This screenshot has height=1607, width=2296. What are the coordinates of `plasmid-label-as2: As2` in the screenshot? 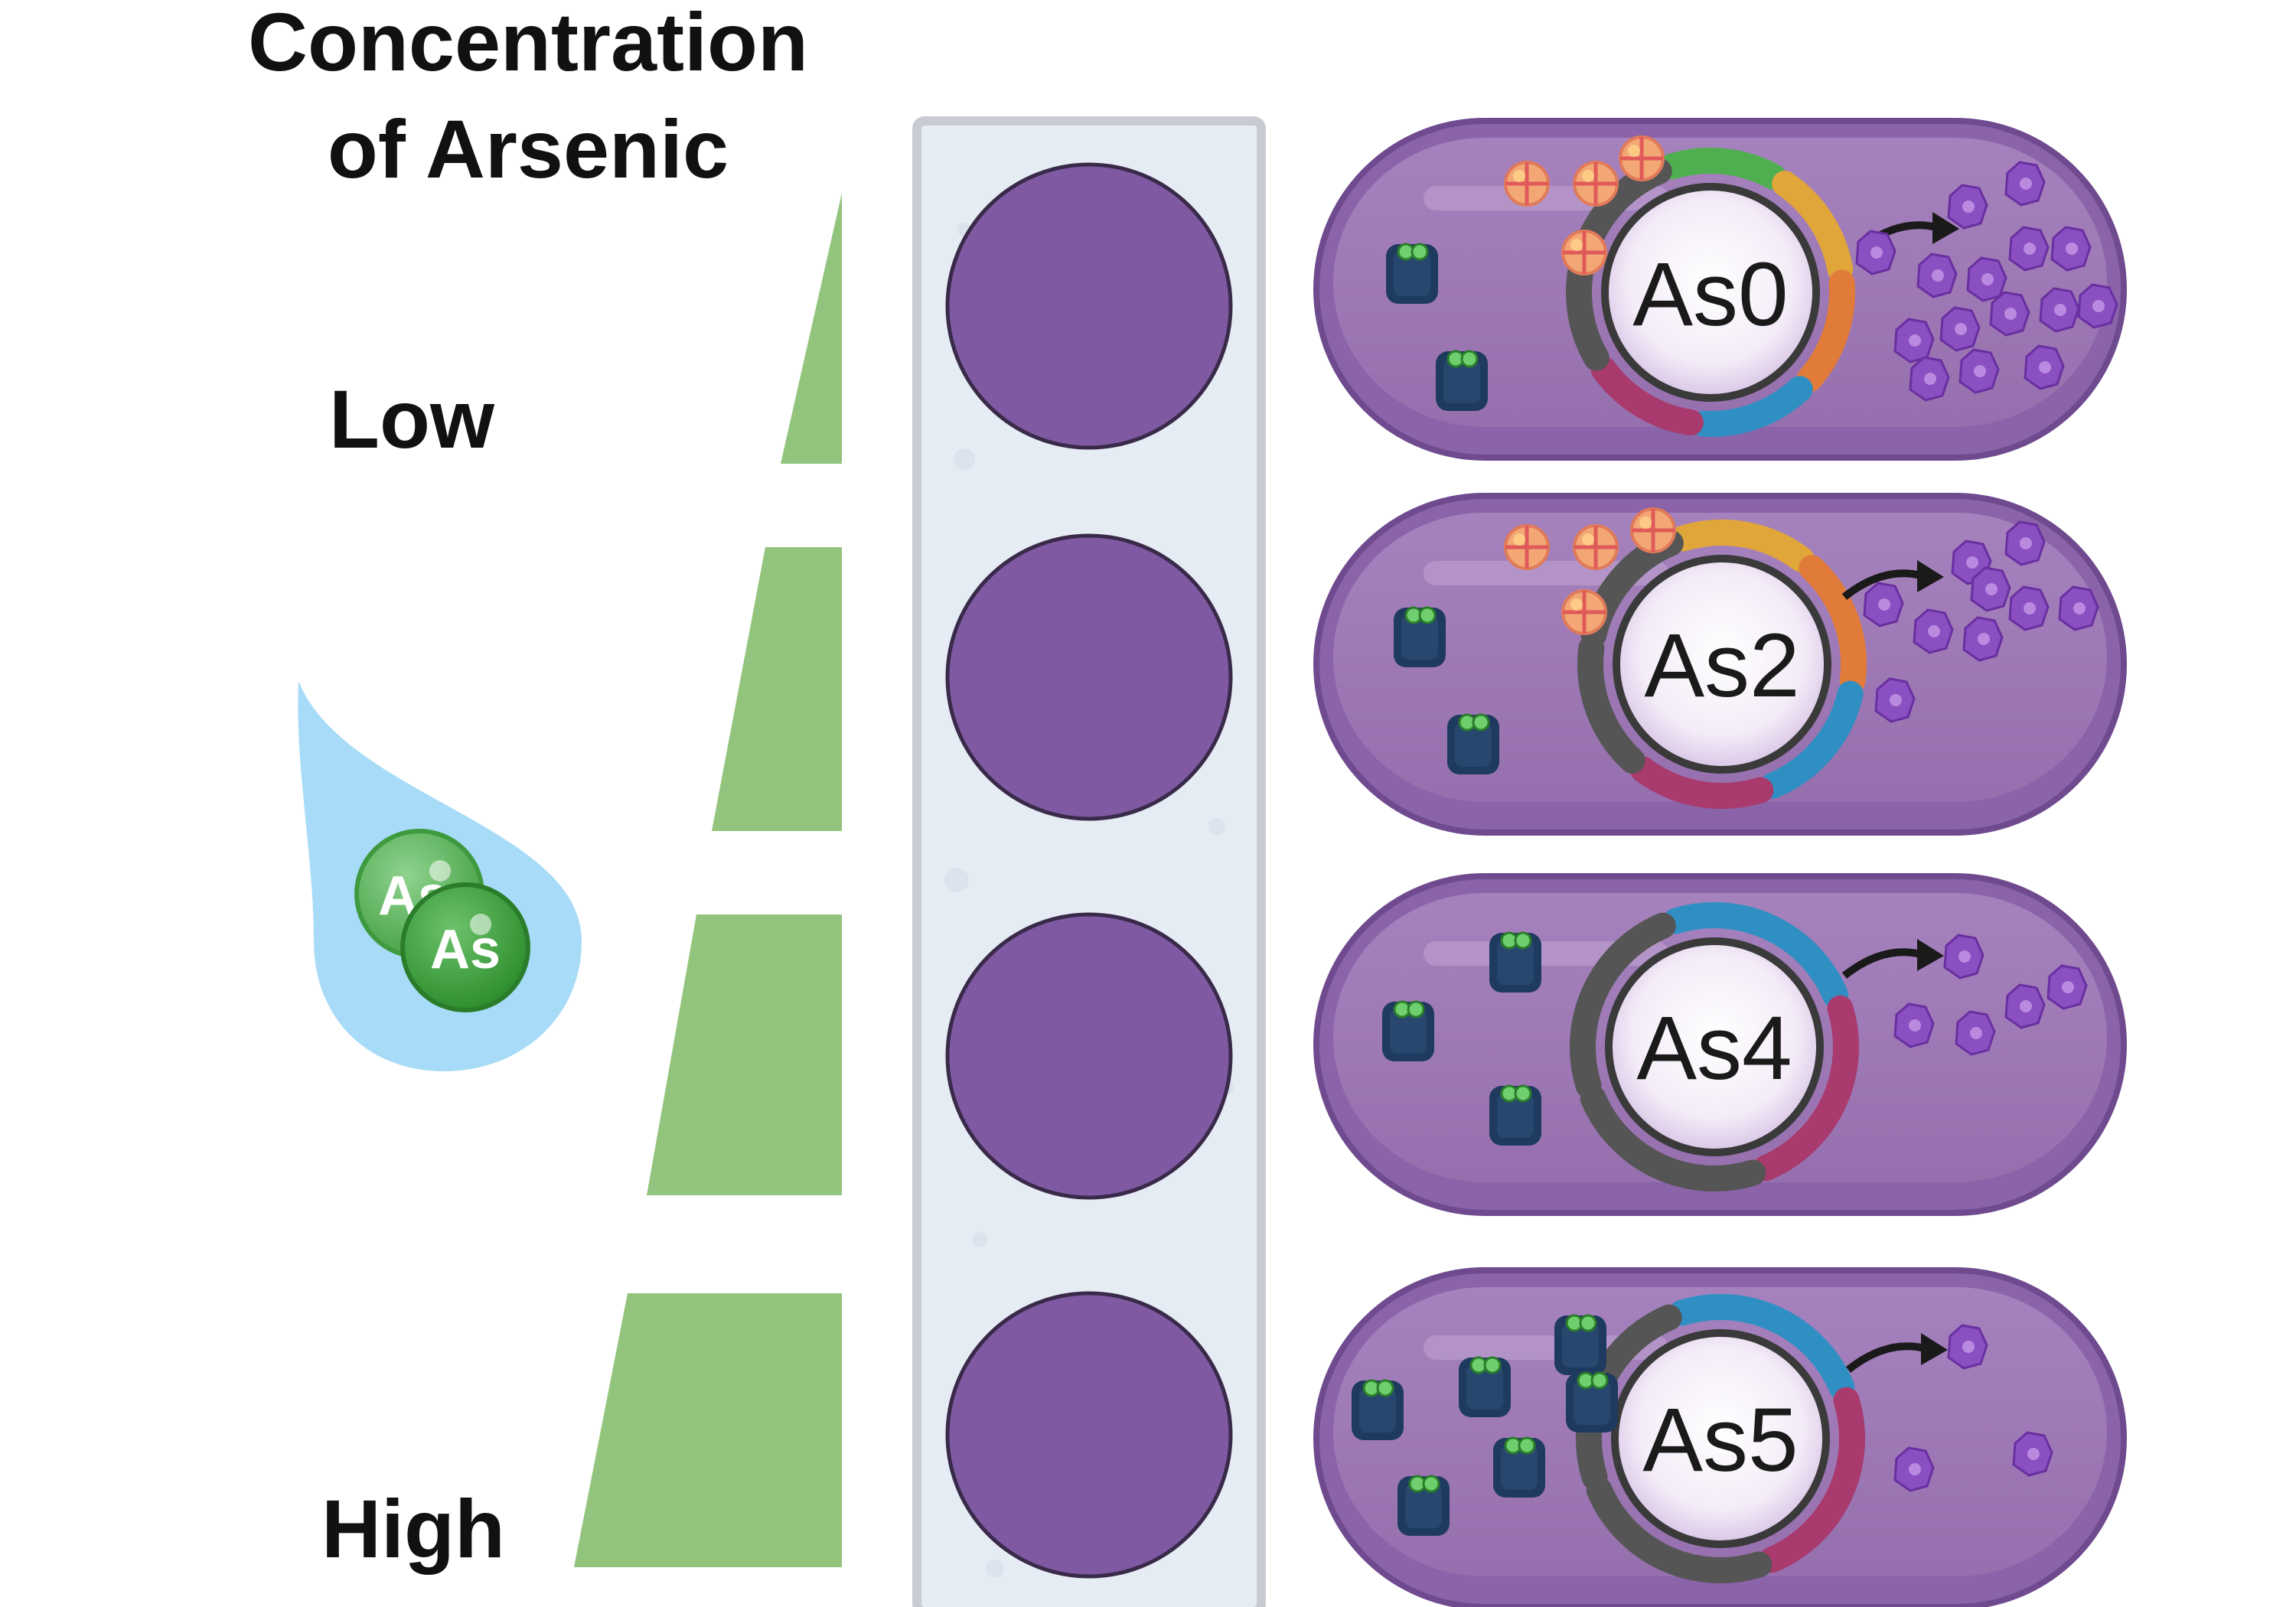 It's located at (1721, 665).